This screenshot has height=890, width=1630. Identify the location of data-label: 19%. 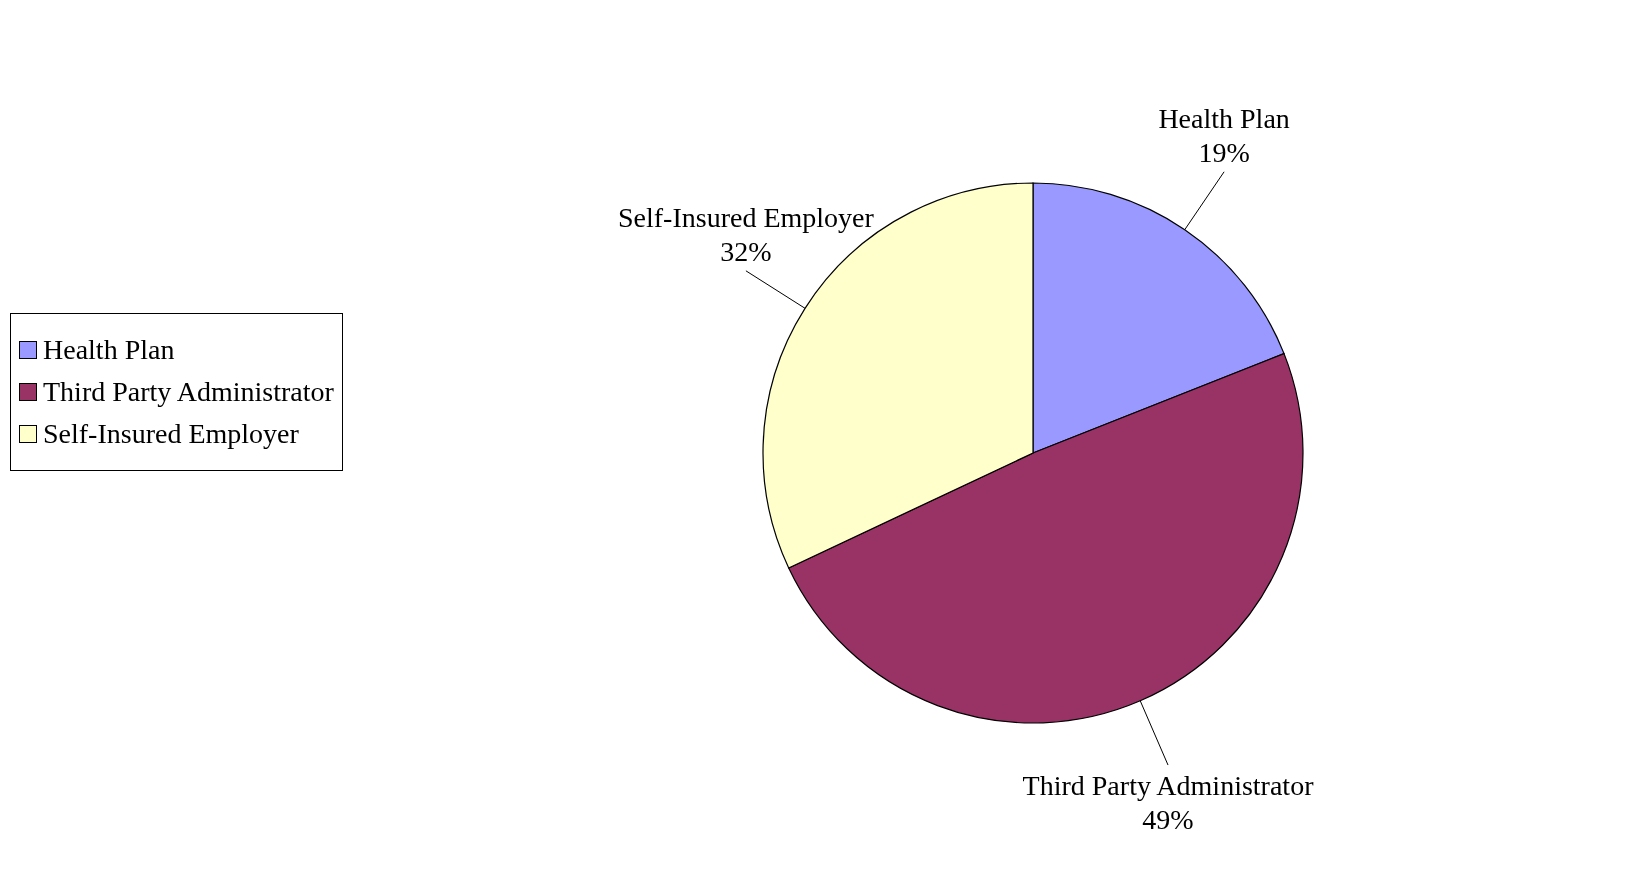
(1224, 152).